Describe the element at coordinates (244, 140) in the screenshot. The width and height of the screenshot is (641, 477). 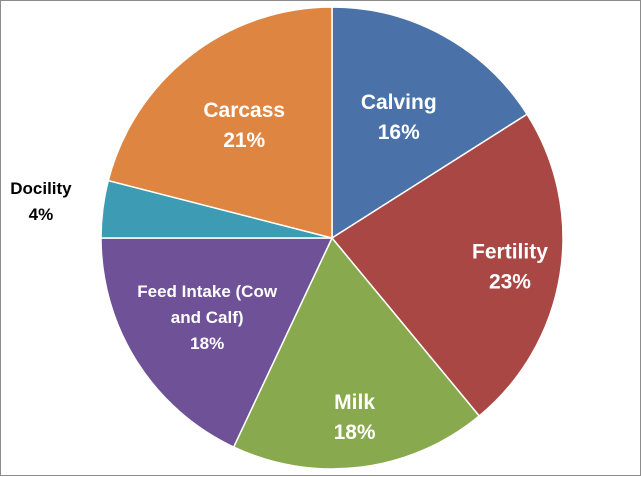
I see `slice-percent-text: 21%` at that location.